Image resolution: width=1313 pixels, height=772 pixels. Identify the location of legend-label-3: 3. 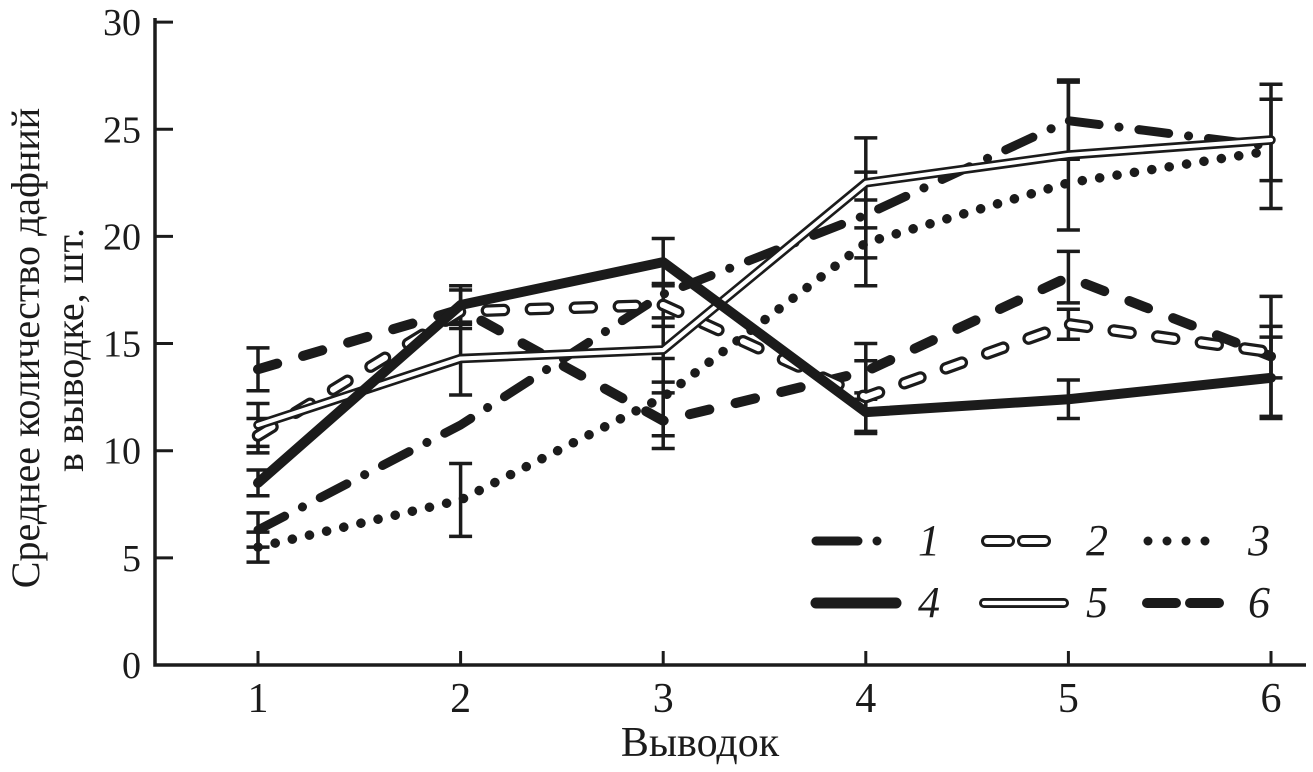
(1259, 540).